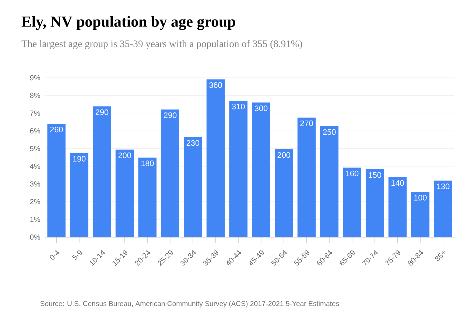 This screenshot has width=474, height=316. What do you see at coordinates (129, 23) in the screenshot?
I see `chart-title: Ely, NV population by age group` at bounding box center [129, 23].